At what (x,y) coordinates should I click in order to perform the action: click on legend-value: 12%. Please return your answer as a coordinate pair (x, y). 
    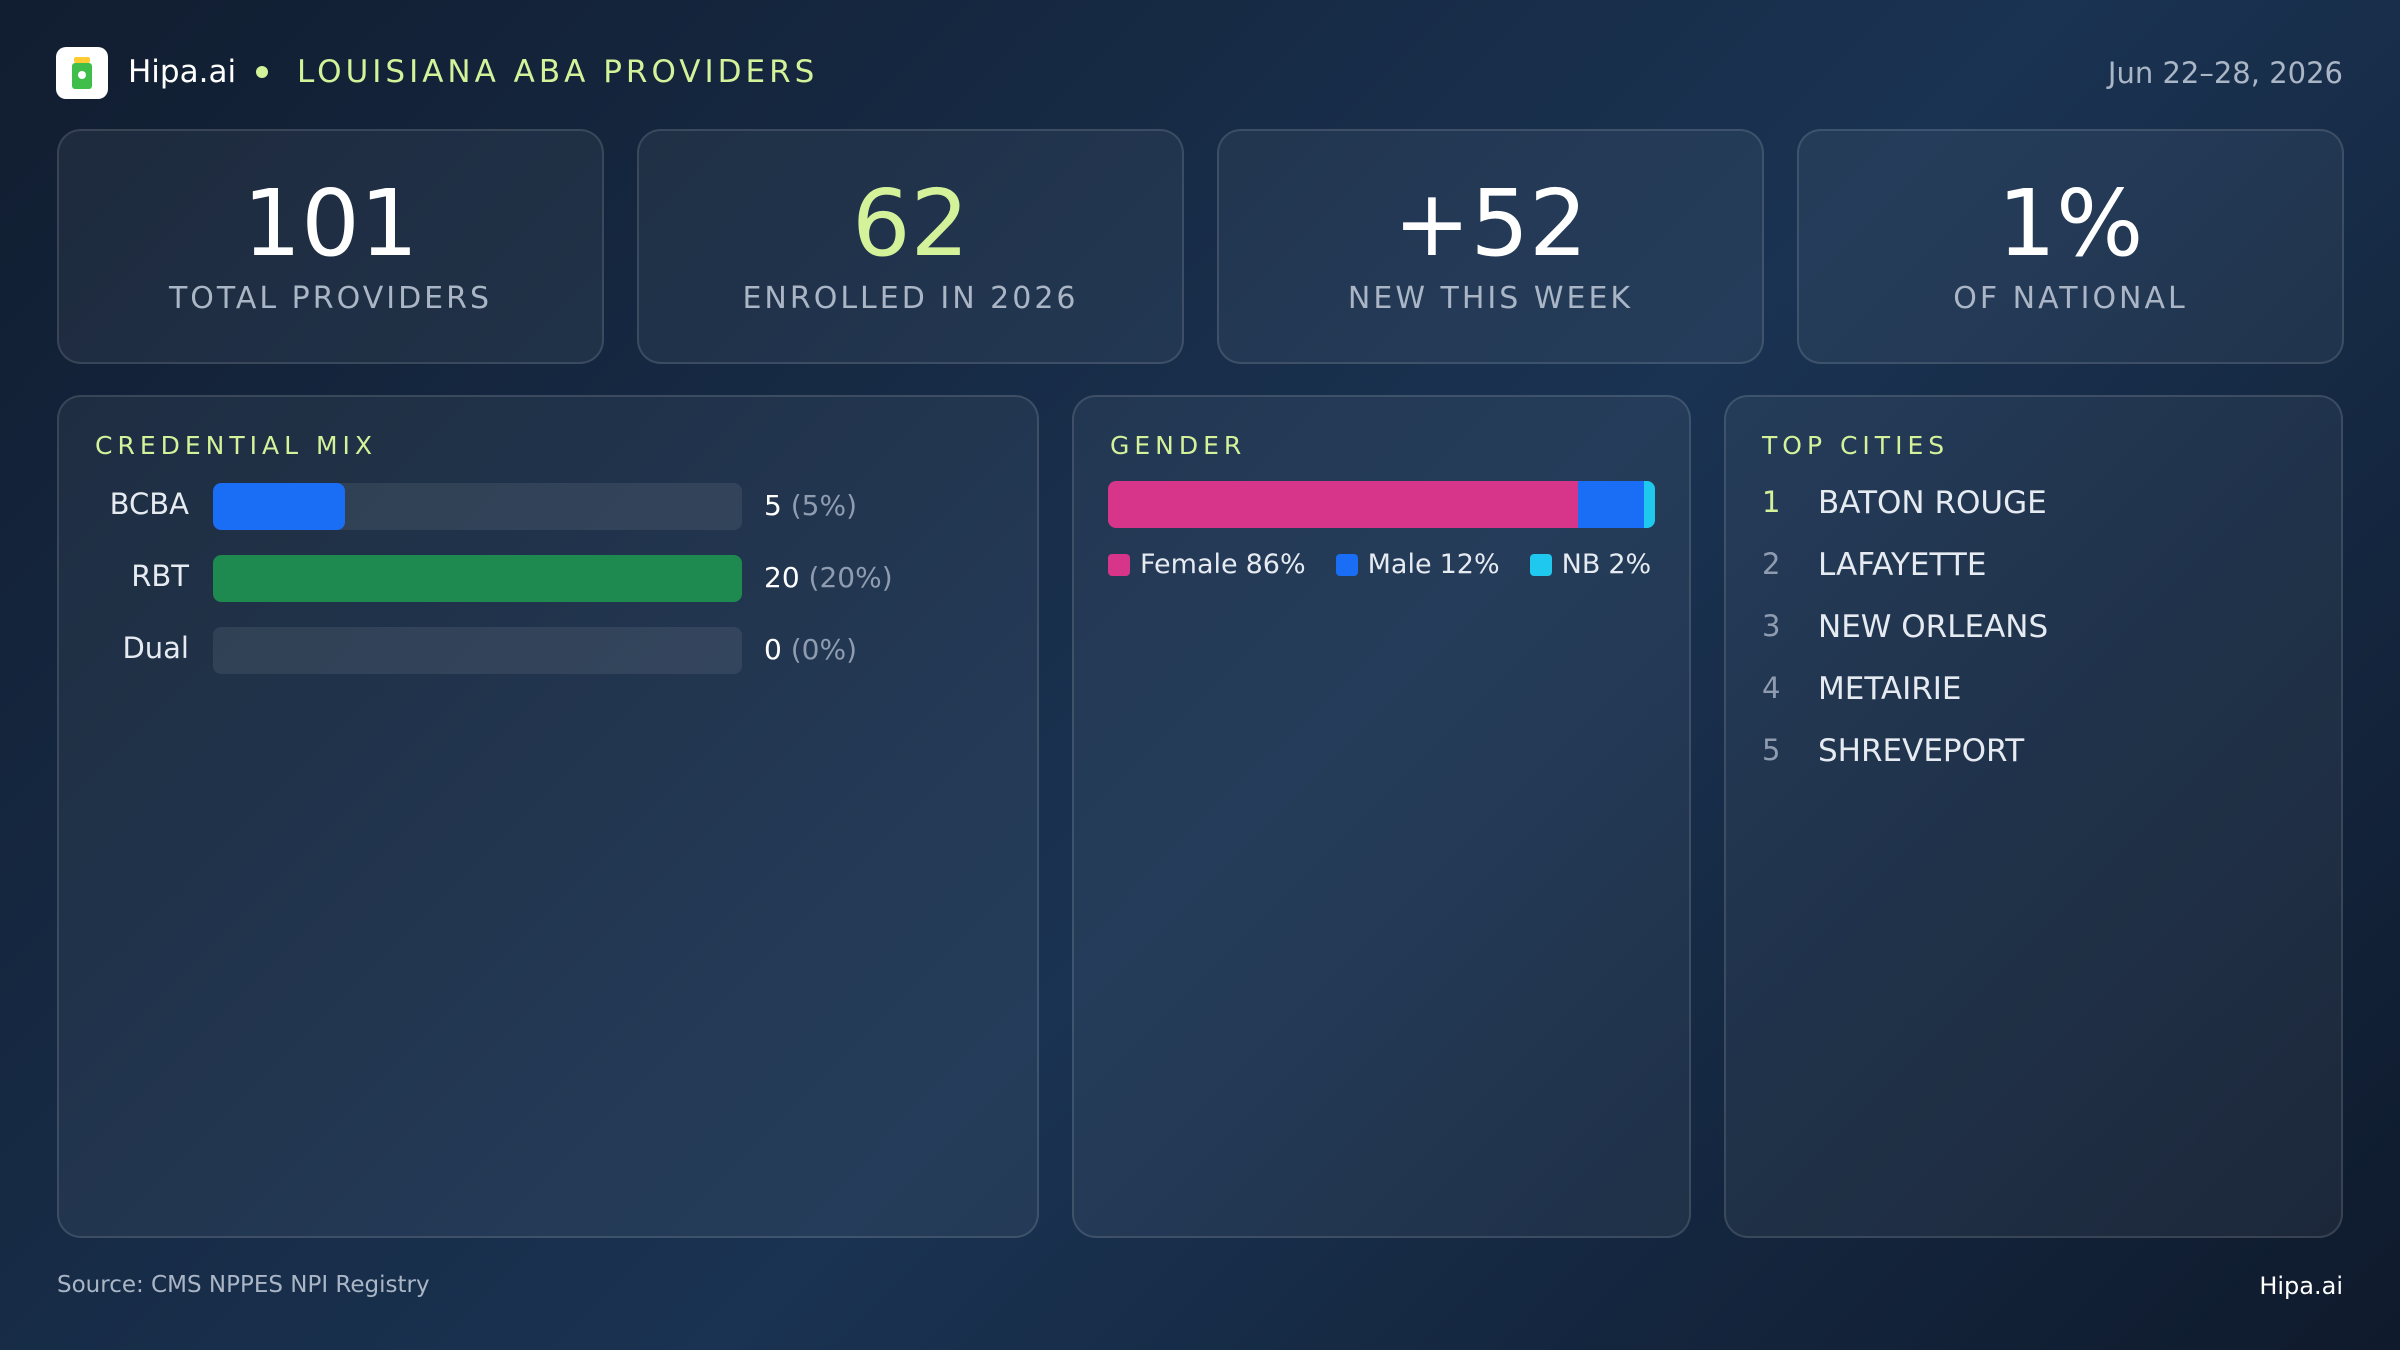
    Looking at the image, I should click on (1469, 564).